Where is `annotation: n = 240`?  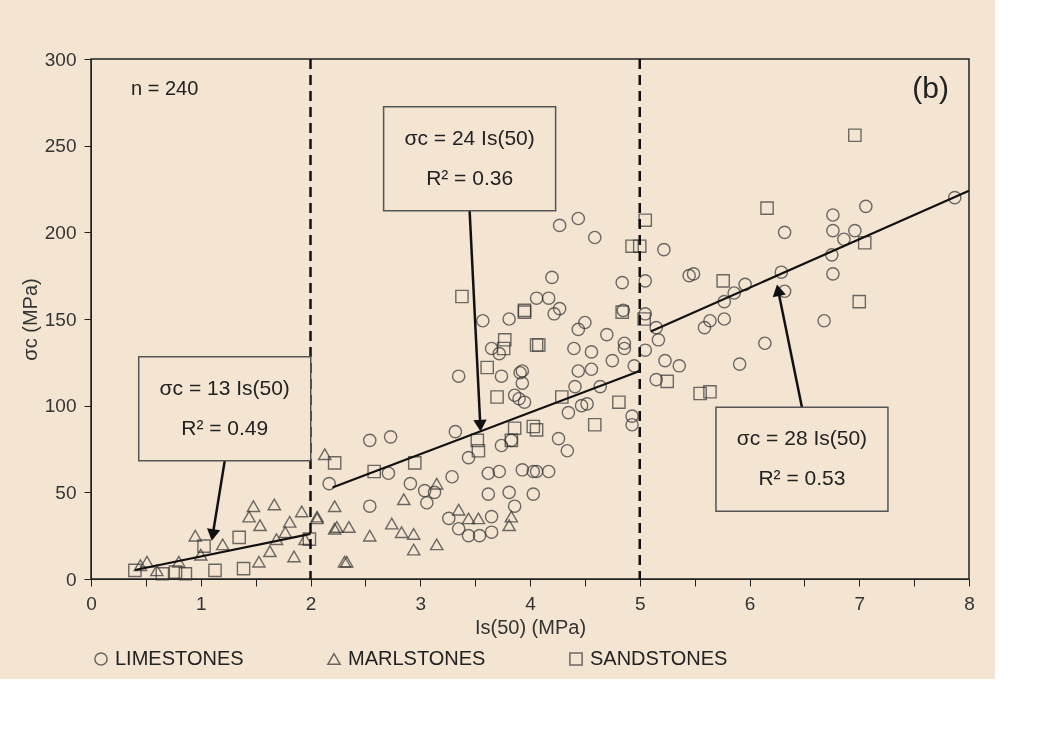 annotation: n = 240 is located at coordinates (165, 88).